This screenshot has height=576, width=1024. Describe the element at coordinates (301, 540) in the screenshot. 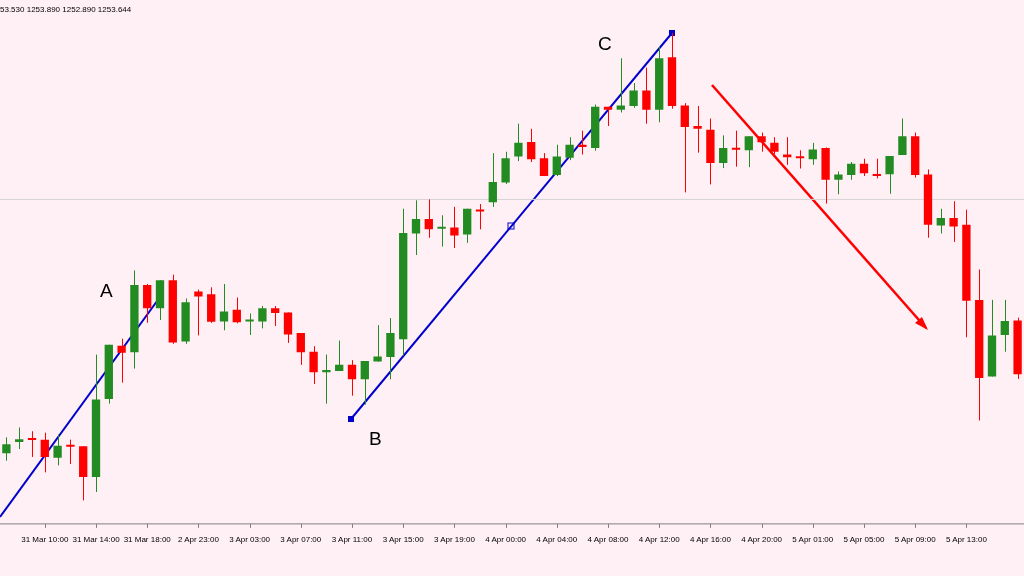

I see `x-tick-label: 3 Apr 07:00` at that location.